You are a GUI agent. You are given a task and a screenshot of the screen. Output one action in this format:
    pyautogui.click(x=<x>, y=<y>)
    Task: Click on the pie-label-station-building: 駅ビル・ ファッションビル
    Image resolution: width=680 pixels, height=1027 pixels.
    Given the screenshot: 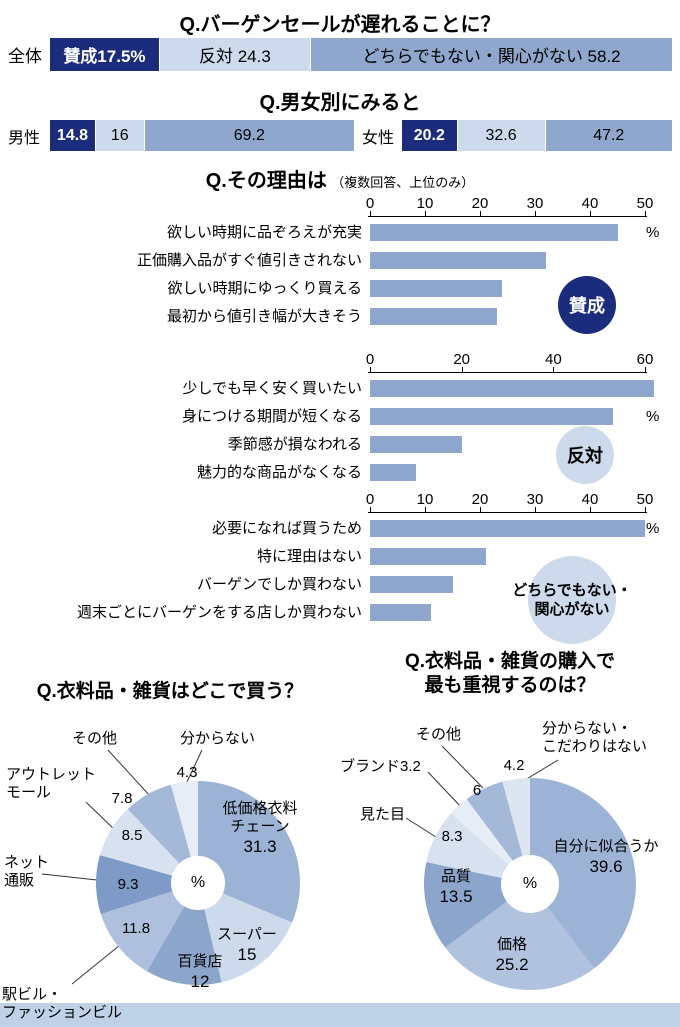 What is the action you would take?
    pyautogui.click(x=67, y=1004)
    